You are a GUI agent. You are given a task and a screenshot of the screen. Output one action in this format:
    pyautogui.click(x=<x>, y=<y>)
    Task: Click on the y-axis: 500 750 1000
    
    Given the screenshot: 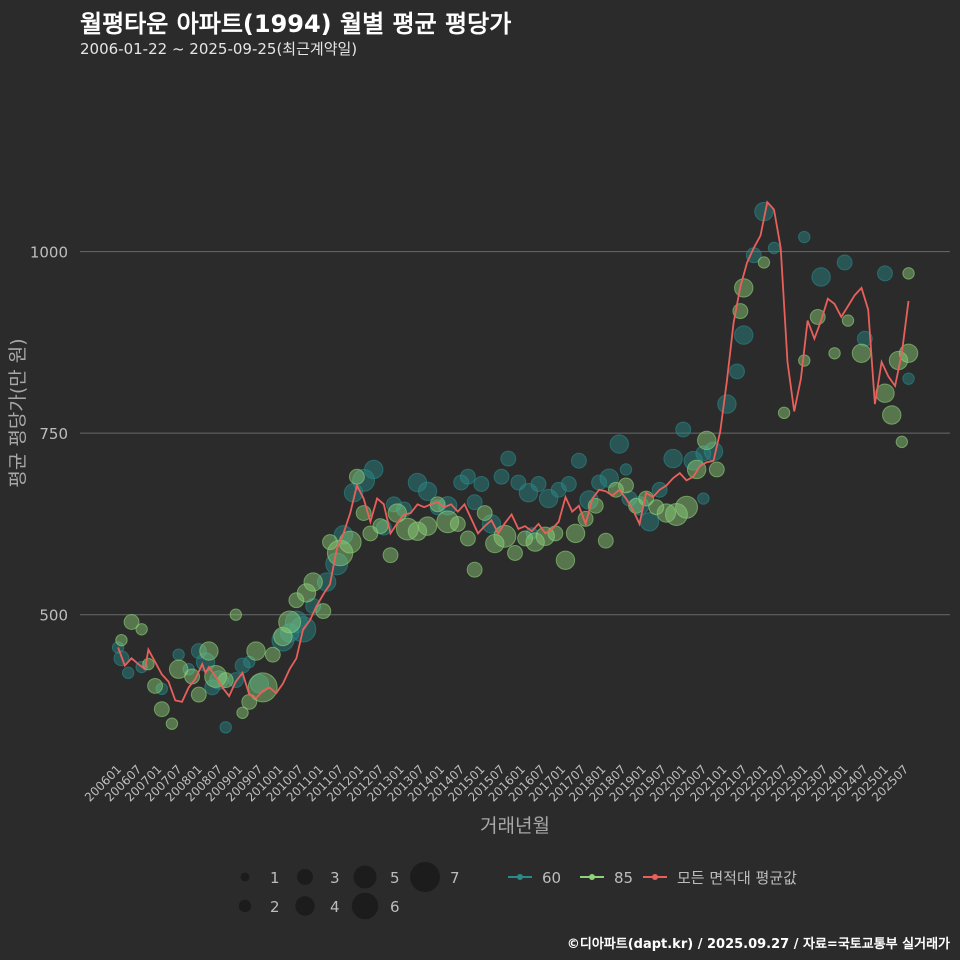 What is the action you would take?
    pyautogui.click(x=49, y=434)
    